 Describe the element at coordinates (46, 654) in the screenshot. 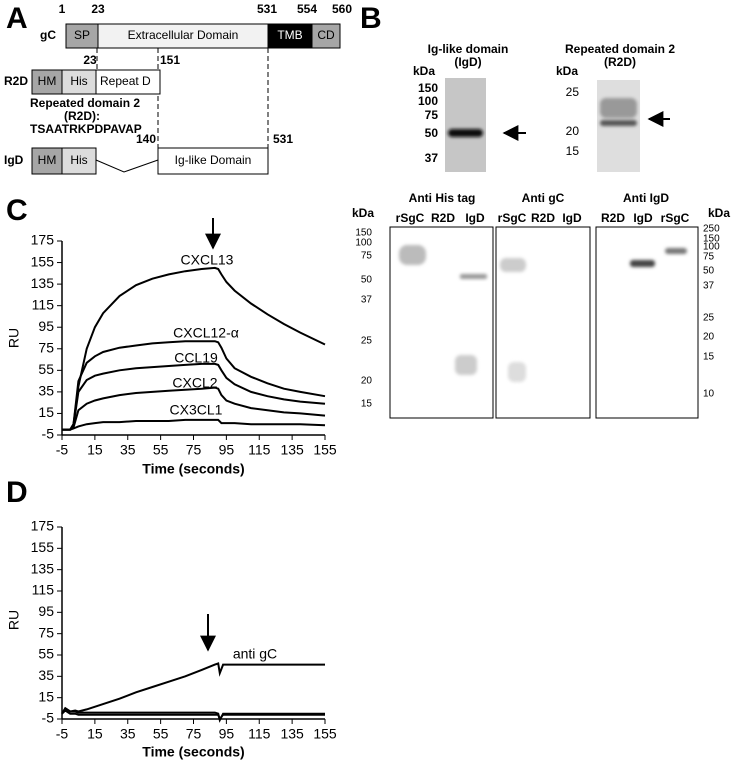

I see `y-tick-label: 55` at that location.